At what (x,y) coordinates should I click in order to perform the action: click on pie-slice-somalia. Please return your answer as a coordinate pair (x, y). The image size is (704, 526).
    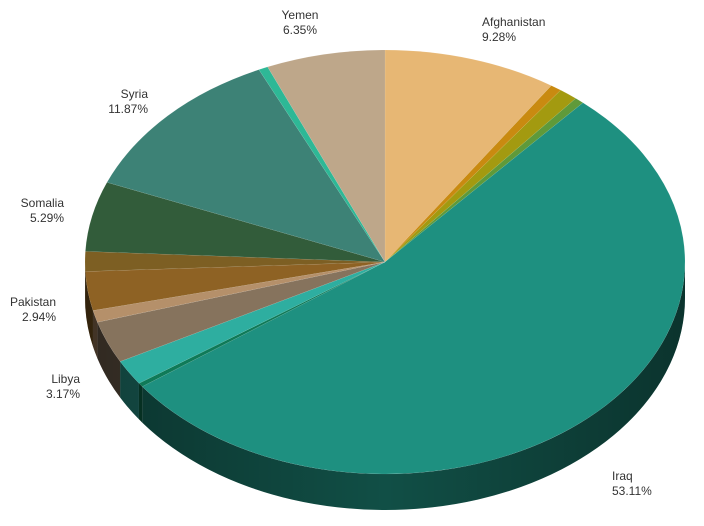
    Looking at the image, I should click on (235, 222).